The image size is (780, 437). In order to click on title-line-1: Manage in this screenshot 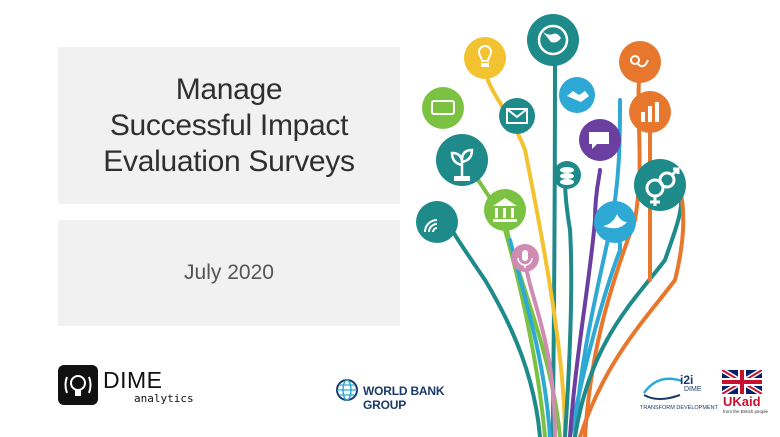, I will do `click(229, 89)`.